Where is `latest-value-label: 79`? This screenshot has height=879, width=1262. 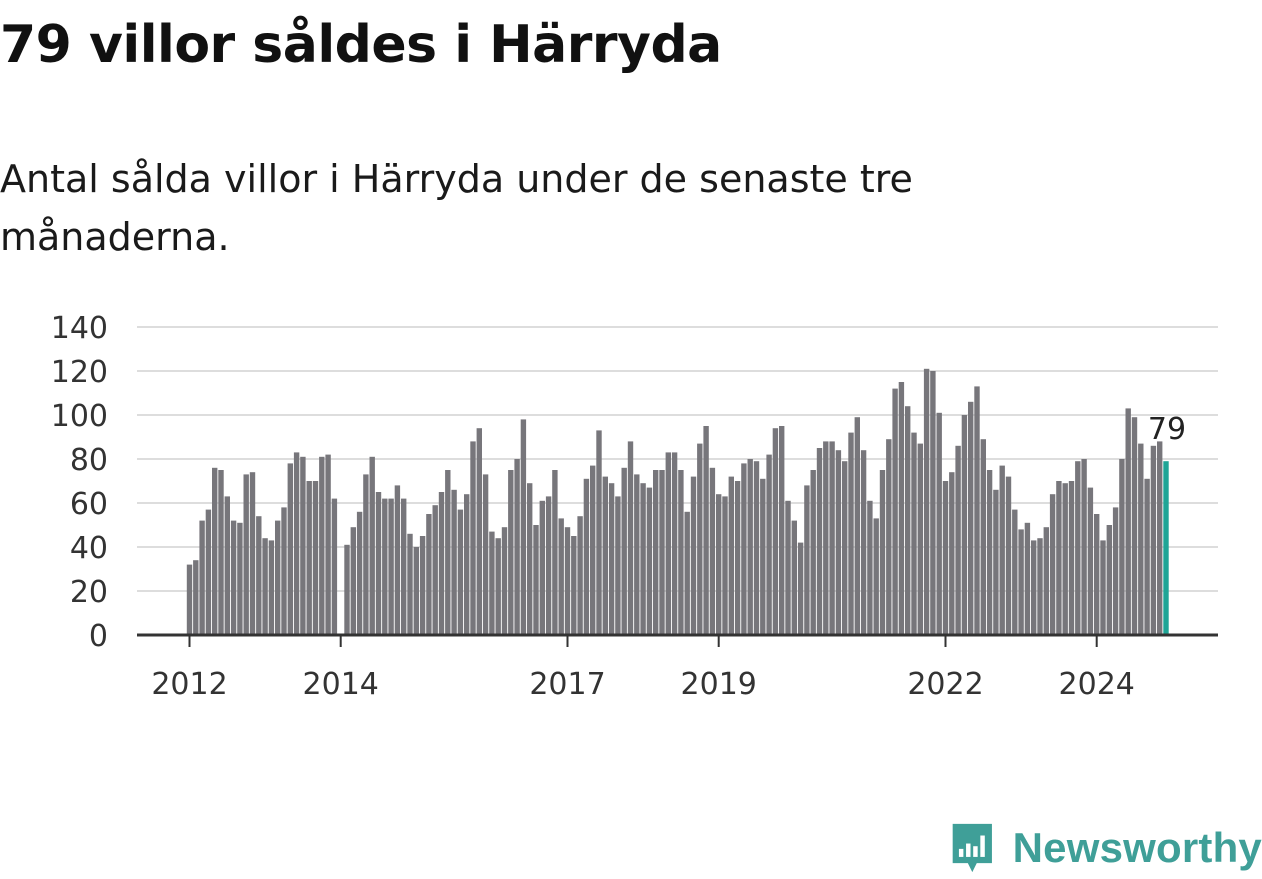 latest-value-label: 79 is located at coordinates (1167, 429).